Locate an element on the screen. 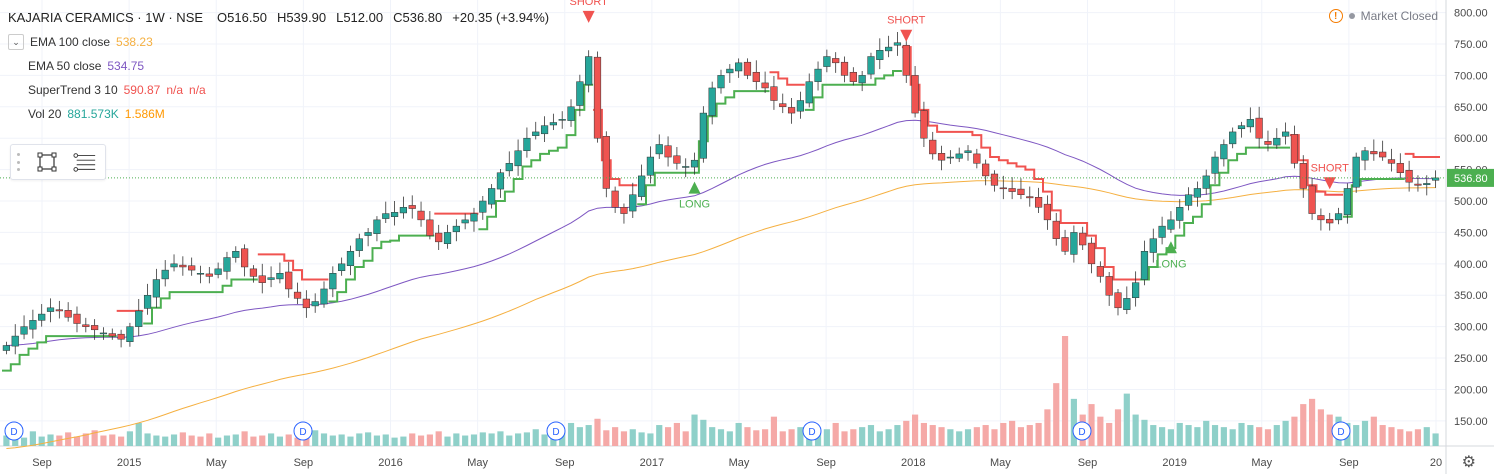 This screenshot has height=474, width=1494. y-tick-label: 500.00 is located at coordinates (1471, 202).